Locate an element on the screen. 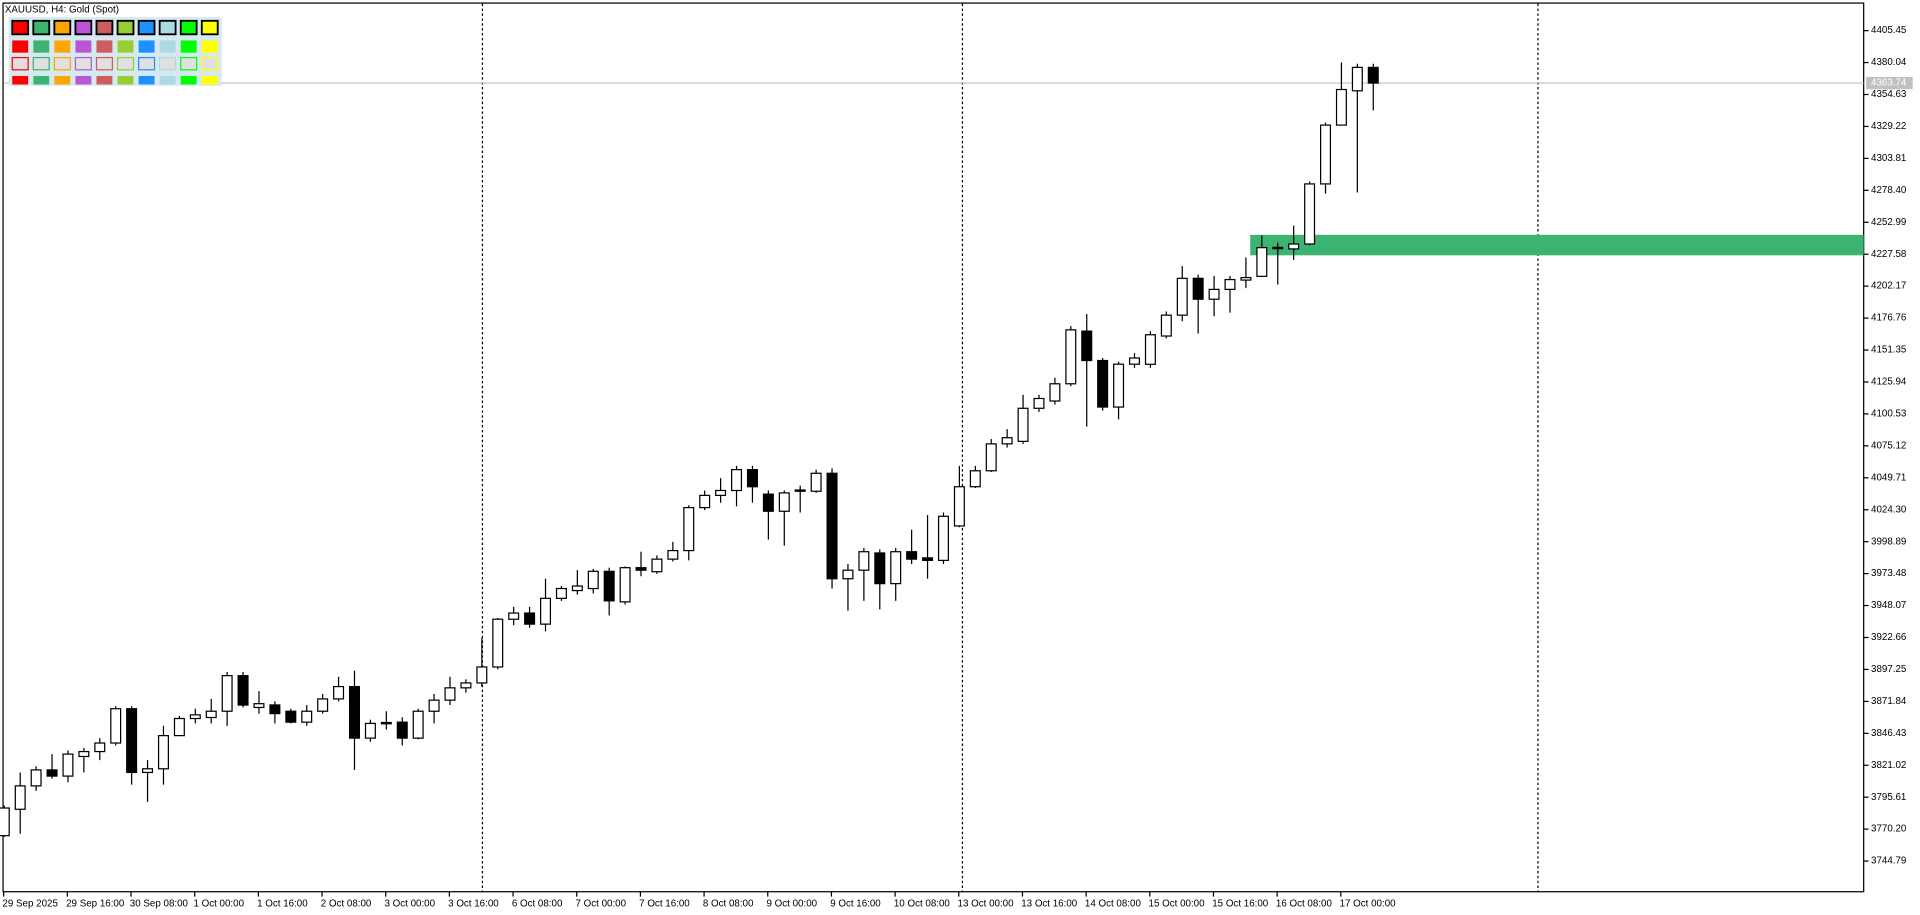 The image size is (1920, 915). y-tick-label: 3871.84 is located at coordinates (1889, 701).